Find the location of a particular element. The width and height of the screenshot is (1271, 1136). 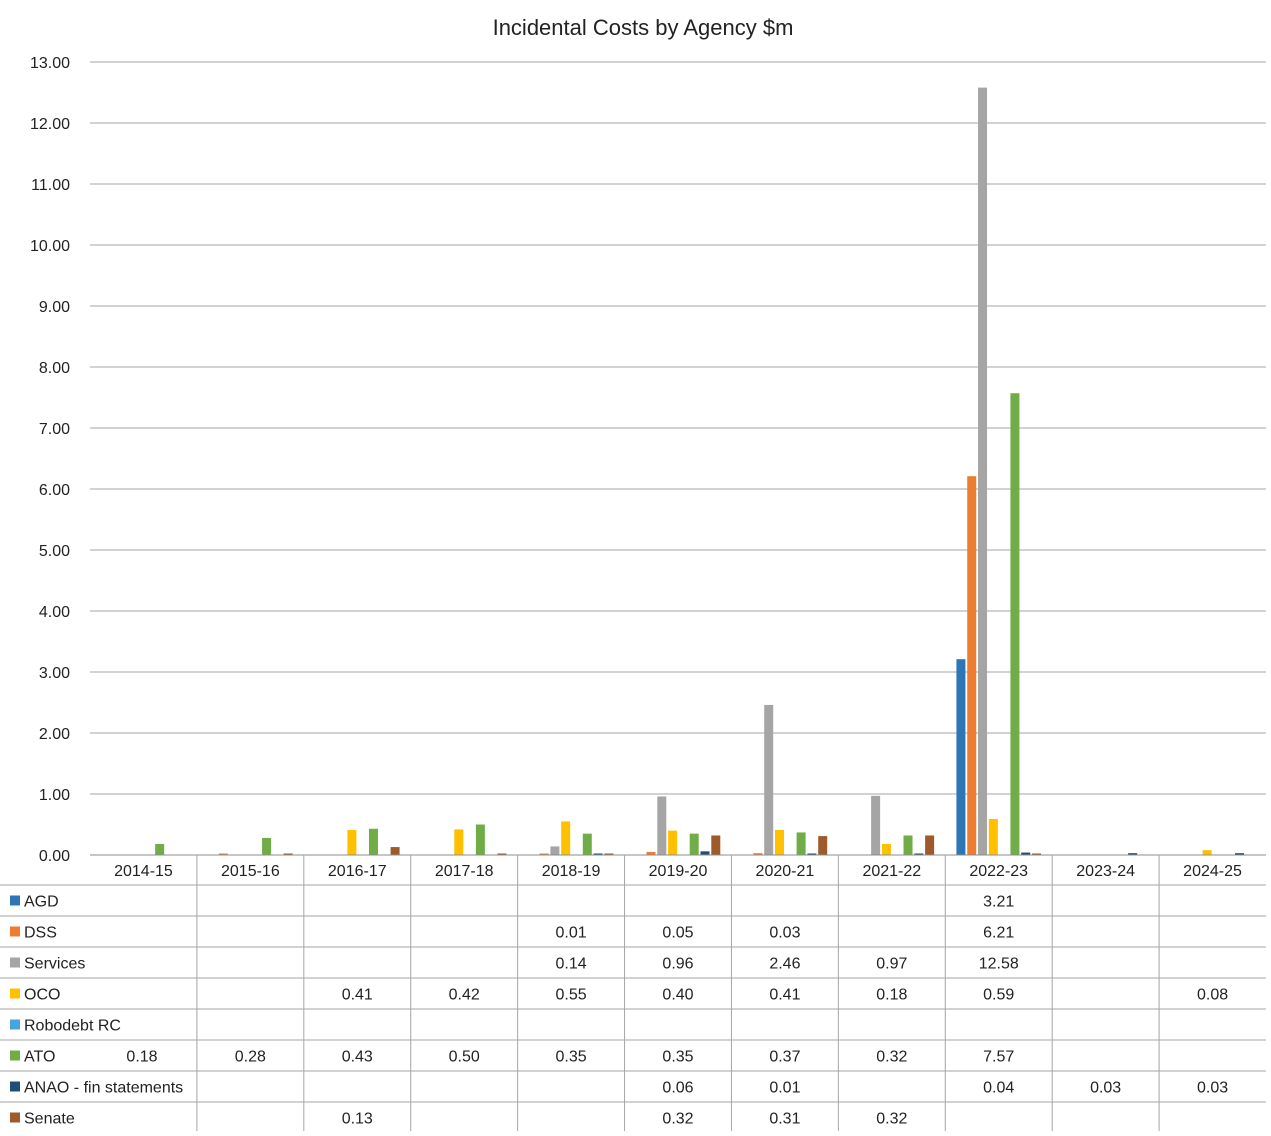

data-label: 6.21 is located at coordinates (998, 933).